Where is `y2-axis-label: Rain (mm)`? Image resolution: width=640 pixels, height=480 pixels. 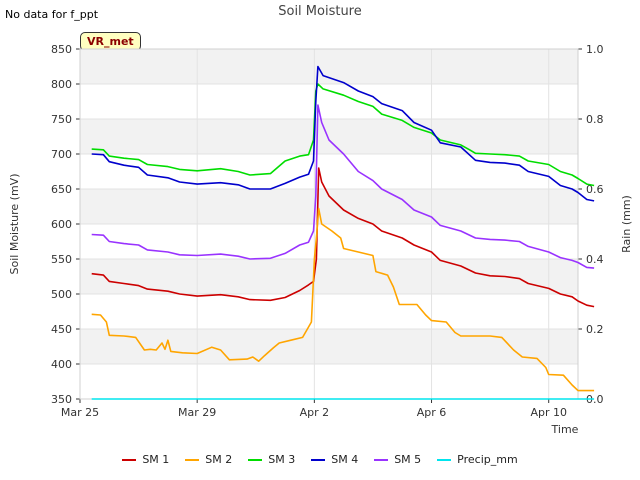
y2-axis-label: Rain (mm) is located at coordinates (626, 224).